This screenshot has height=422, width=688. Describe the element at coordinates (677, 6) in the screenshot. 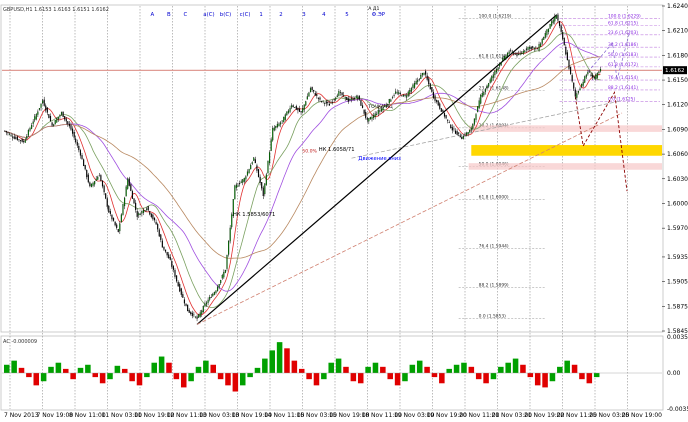

I see `y-tick-label: 1.6240` at that location.